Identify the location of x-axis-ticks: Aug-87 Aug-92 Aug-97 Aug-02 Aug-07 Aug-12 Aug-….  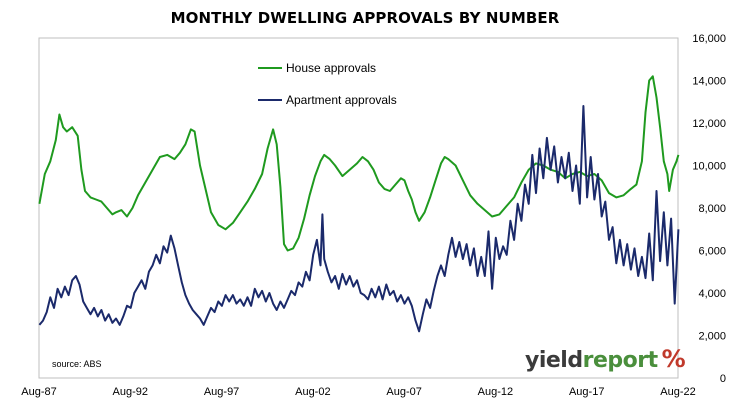
(358, 392).